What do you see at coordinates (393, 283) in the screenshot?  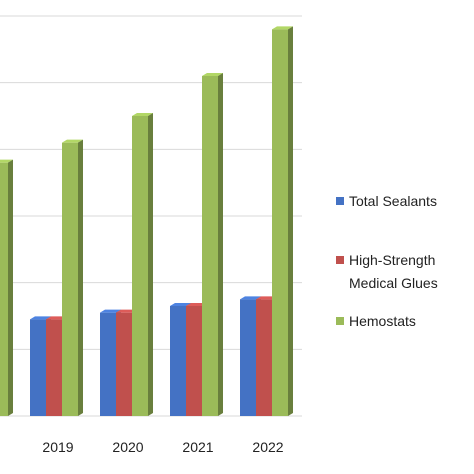 I see `legend-label: Medical Glues` at bounding box center [393, 283].